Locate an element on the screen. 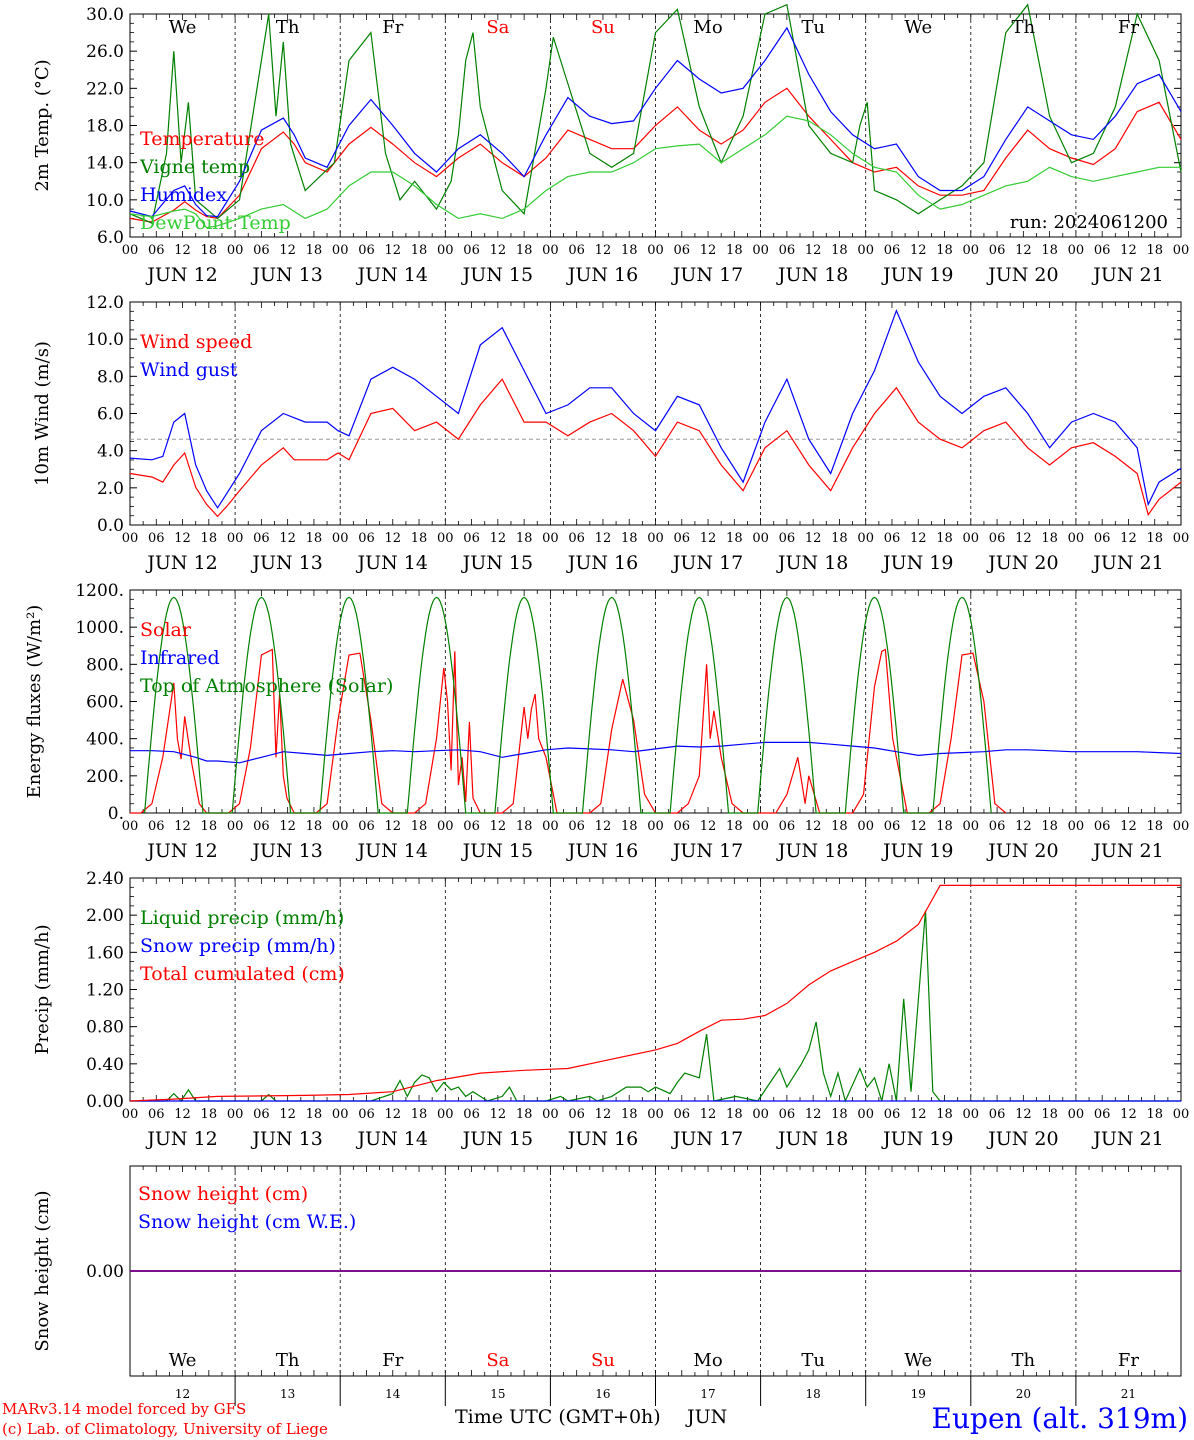 The width and height of the screenshot is (1194, 1440). date-label: JUN 16 is located at coordinates (602, 275).